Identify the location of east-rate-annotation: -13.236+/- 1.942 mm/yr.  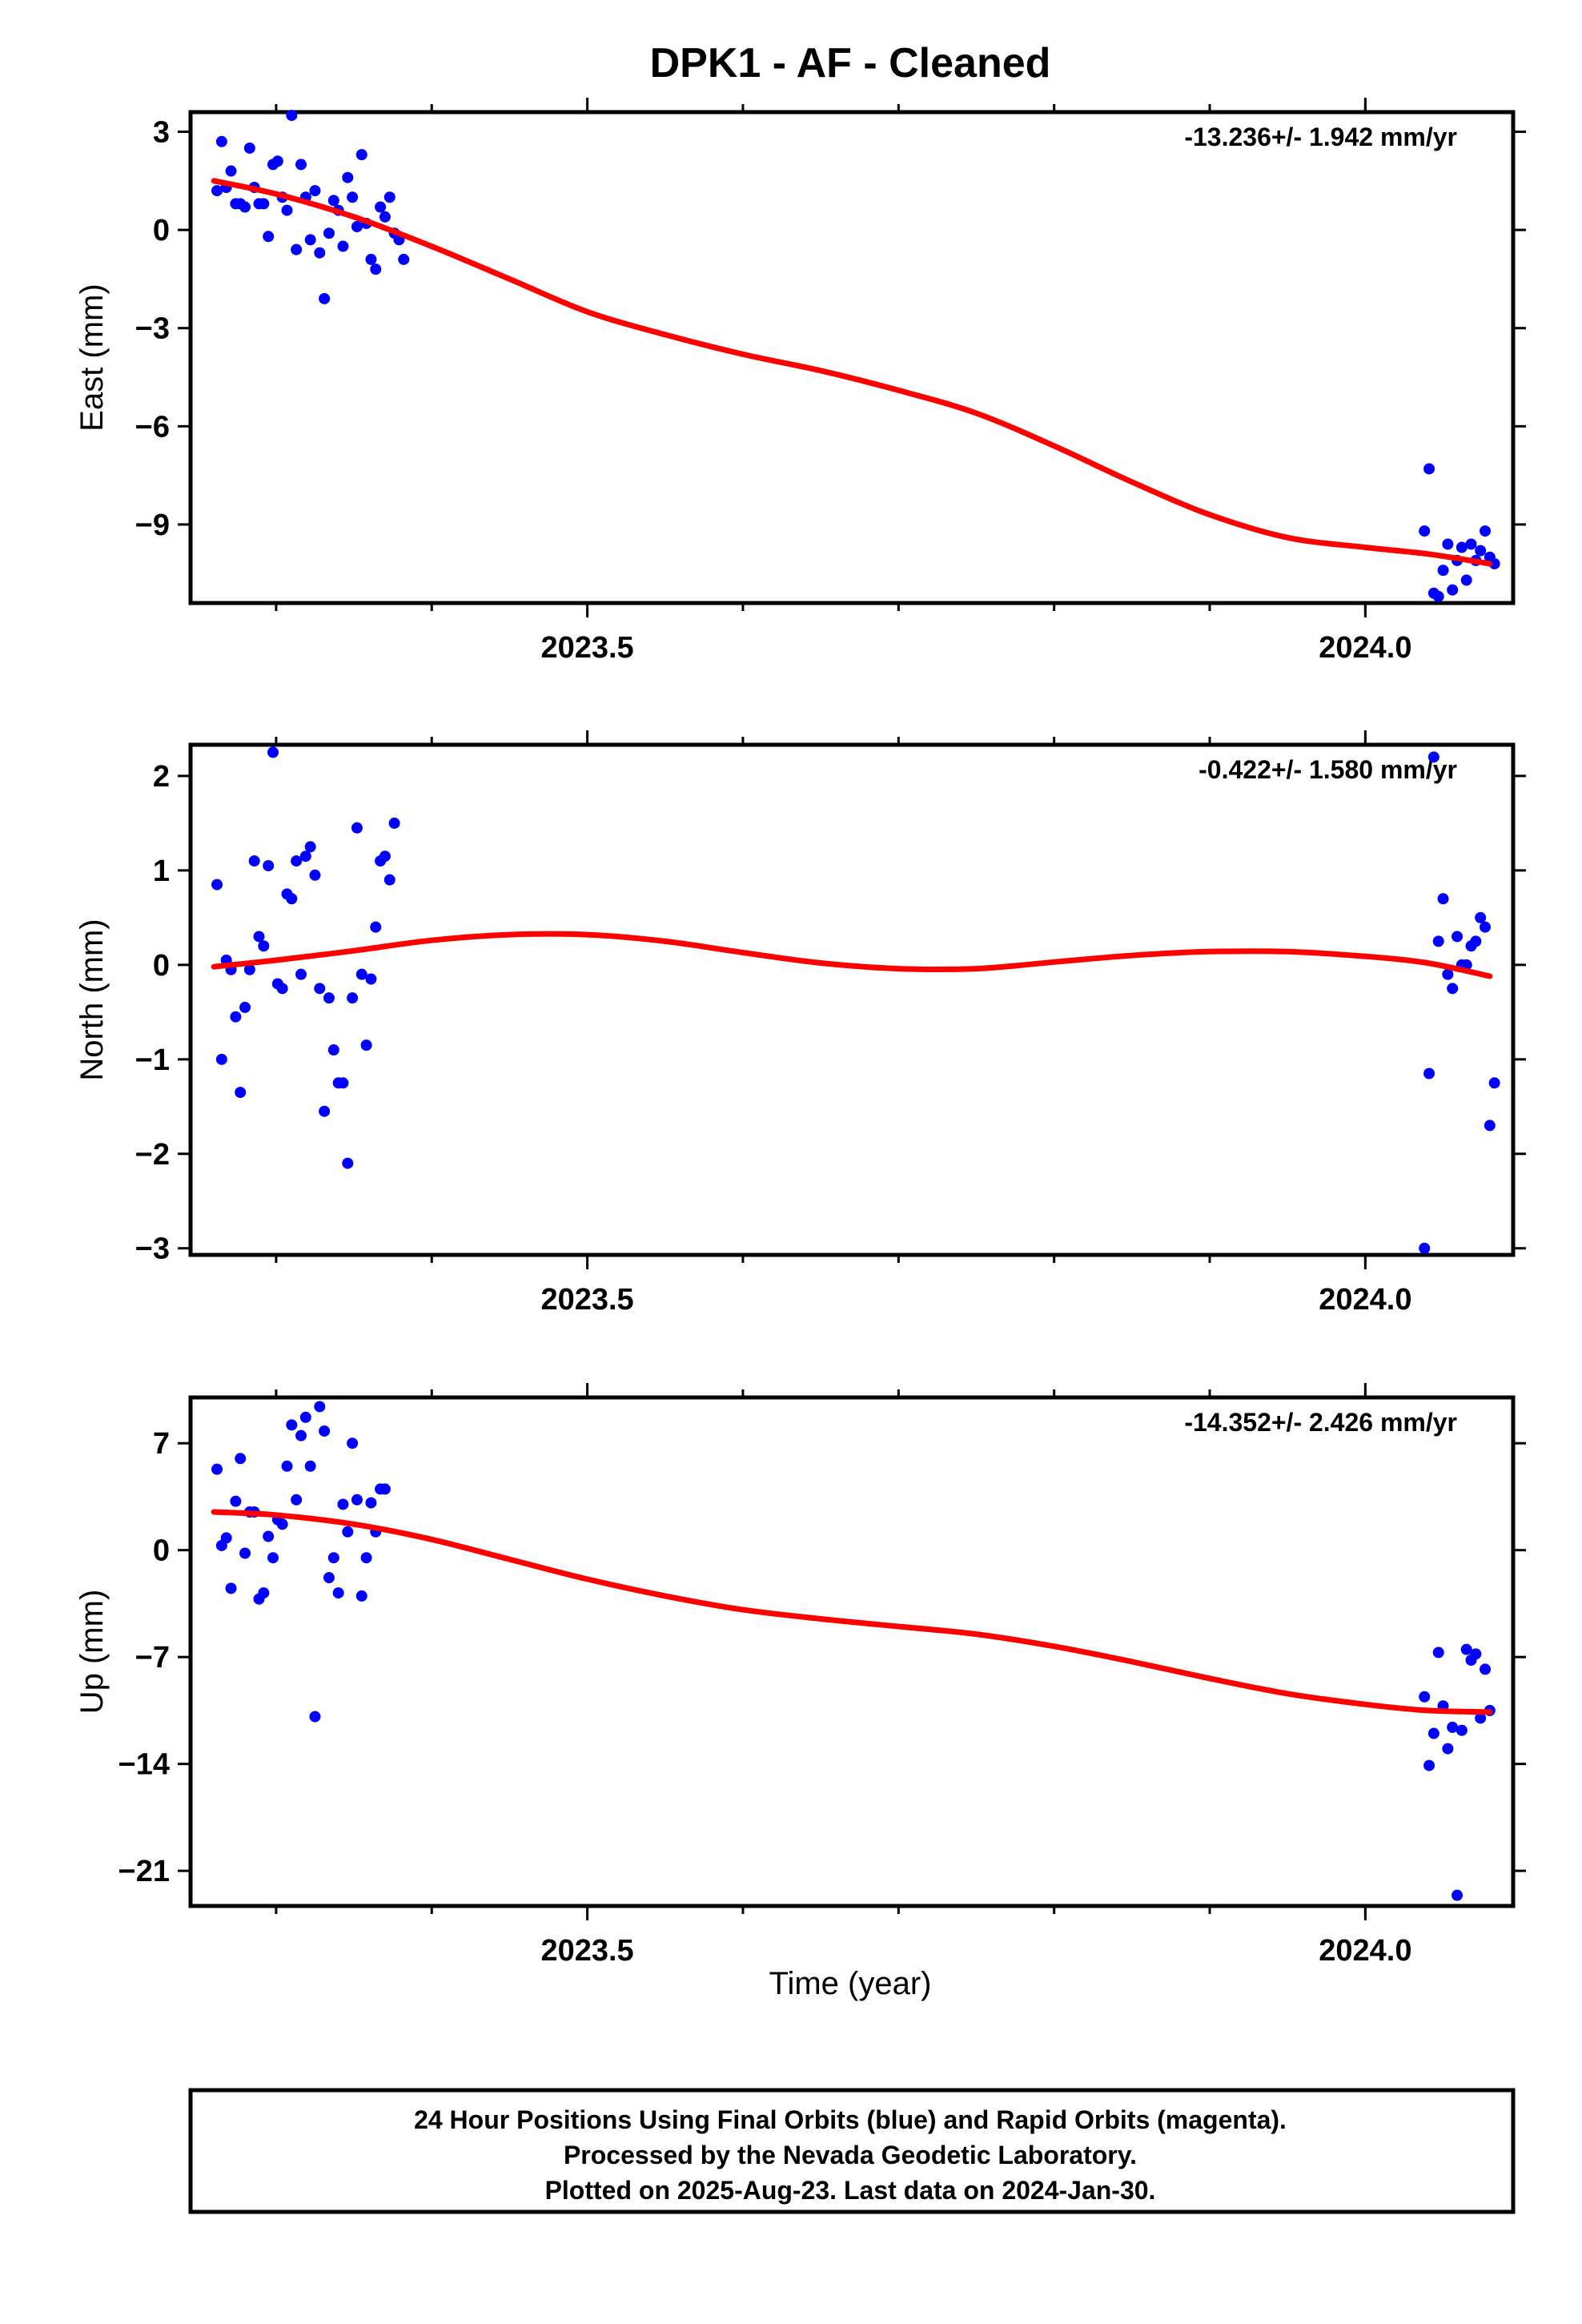
(1321, 137).